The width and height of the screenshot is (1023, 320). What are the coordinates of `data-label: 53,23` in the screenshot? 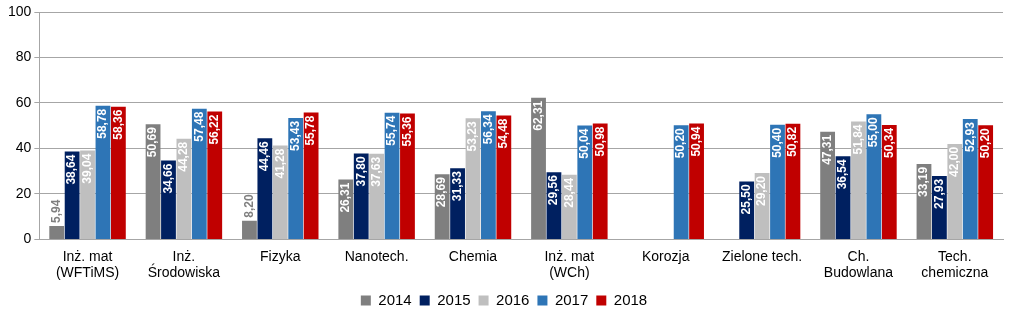 It's located at (472, 136).